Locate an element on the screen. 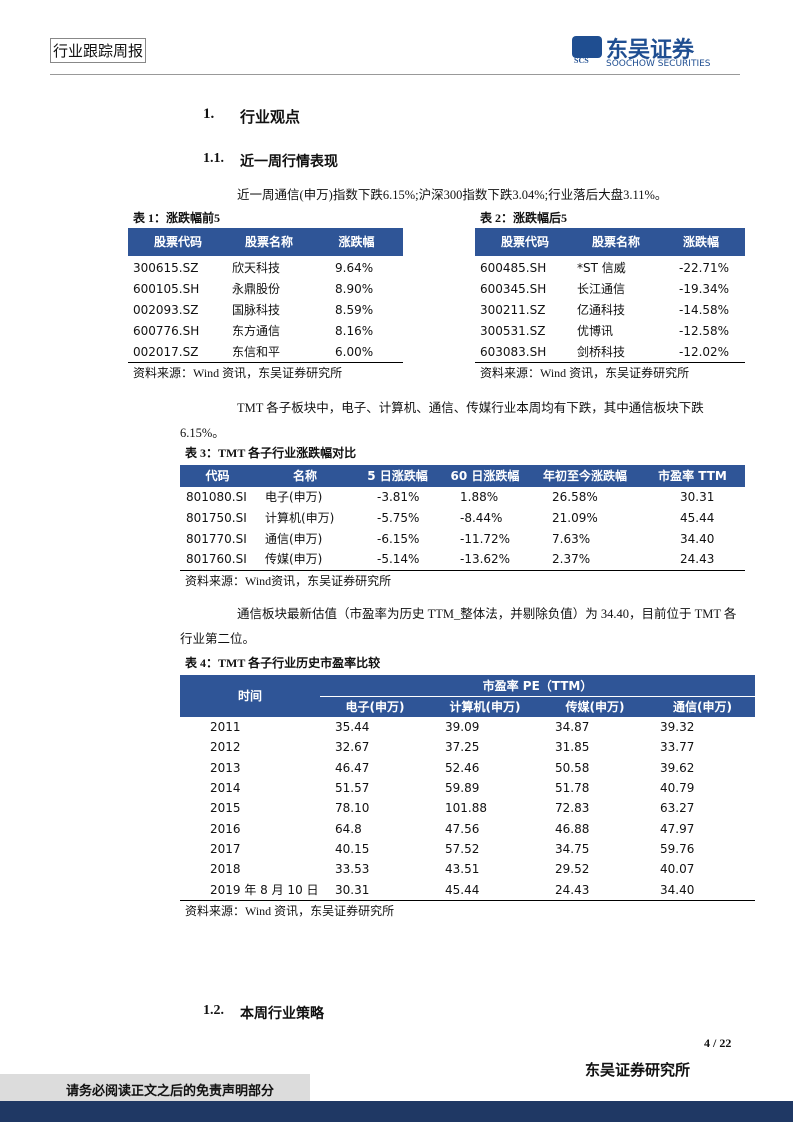  table-cell: -8.44% is located at coordinates (481, 518).